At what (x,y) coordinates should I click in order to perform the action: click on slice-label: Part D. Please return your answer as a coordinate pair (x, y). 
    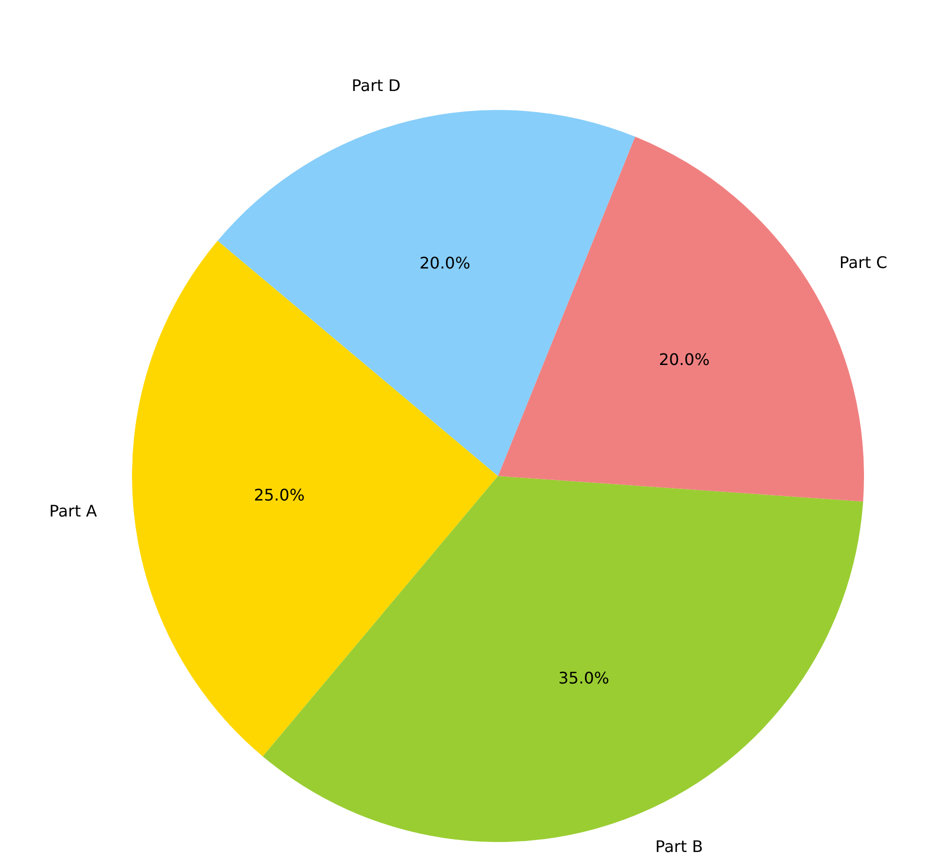
    Looking at the image, I should click on (376, 85).